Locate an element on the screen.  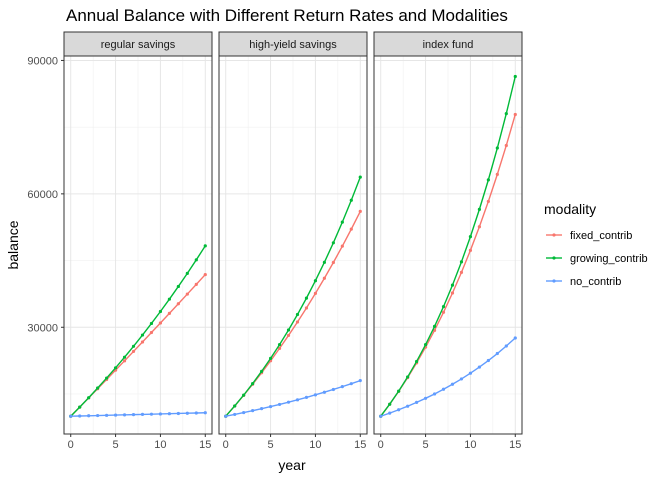
y-tick-label: 60000 is located at coordinates (42, 195).